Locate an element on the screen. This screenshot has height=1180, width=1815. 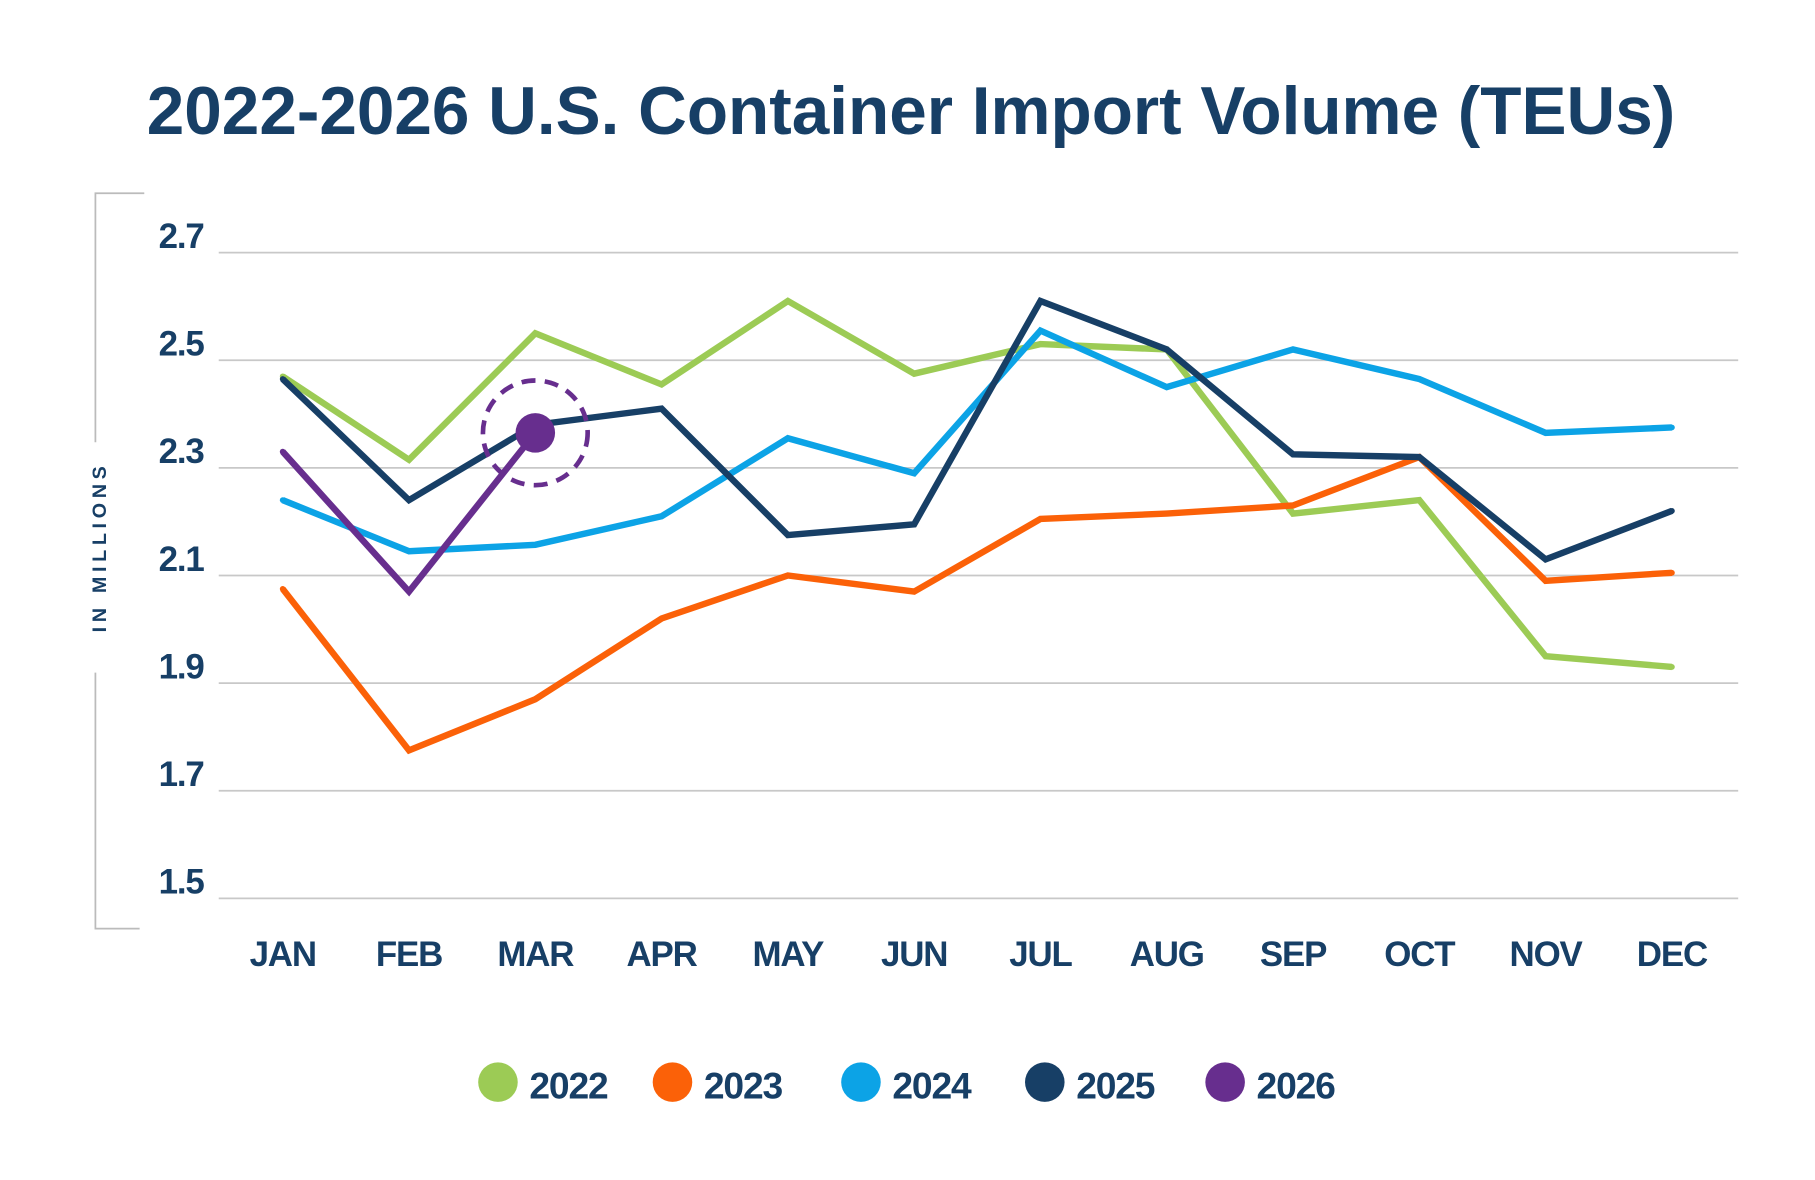
data-point-2025-JUN is located at coordinates (914, 524).